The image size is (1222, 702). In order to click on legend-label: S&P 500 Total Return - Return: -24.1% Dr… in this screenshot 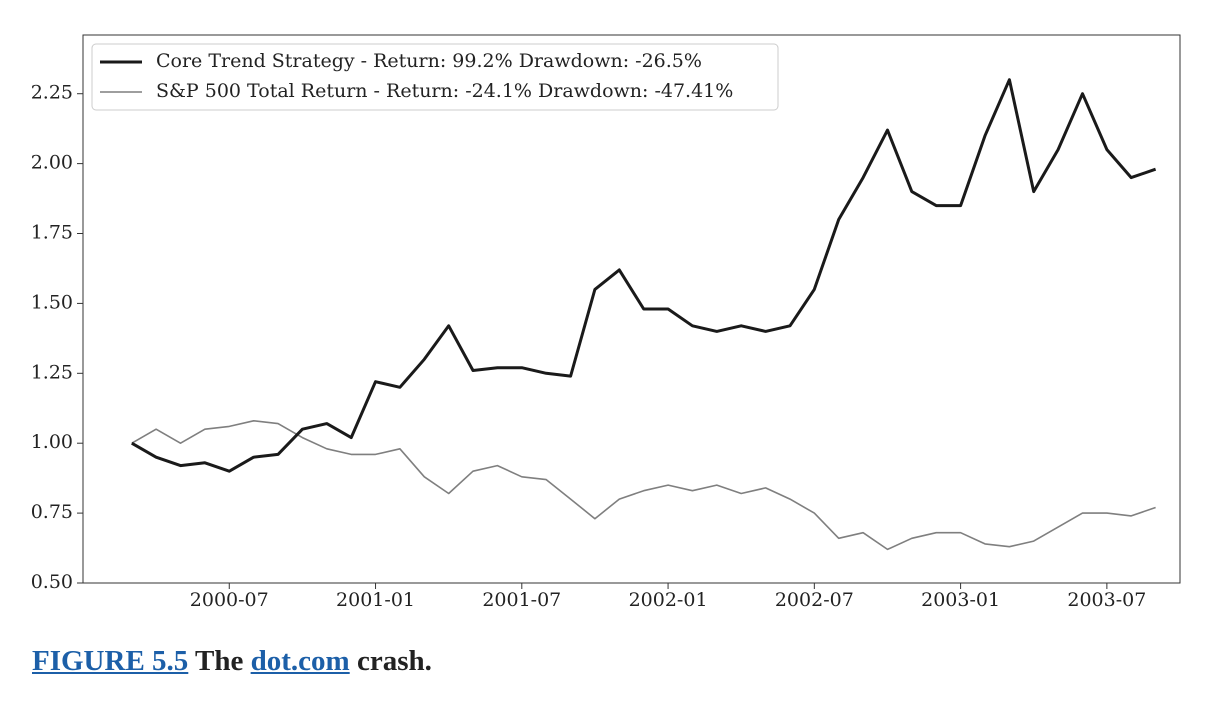, I will do `click(444, 91)`.